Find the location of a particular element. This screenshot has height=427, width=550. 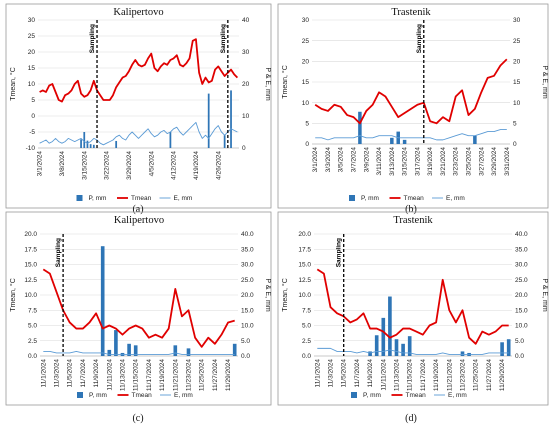

y-tick-label: 15.0 is located at coordinates (304, 265).